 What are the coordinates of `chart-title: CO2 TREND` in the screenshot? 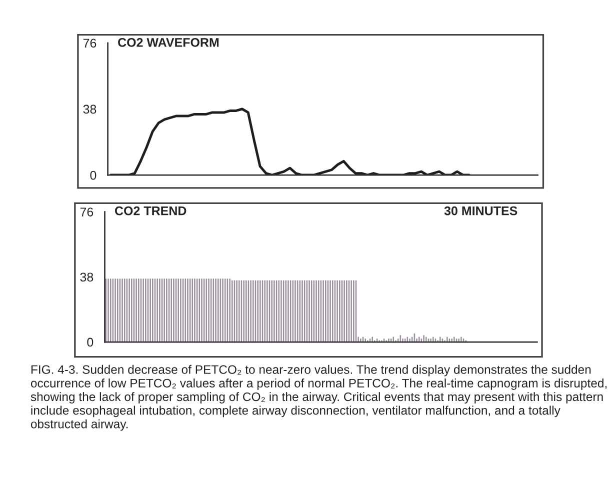 It's located at (150, 211).